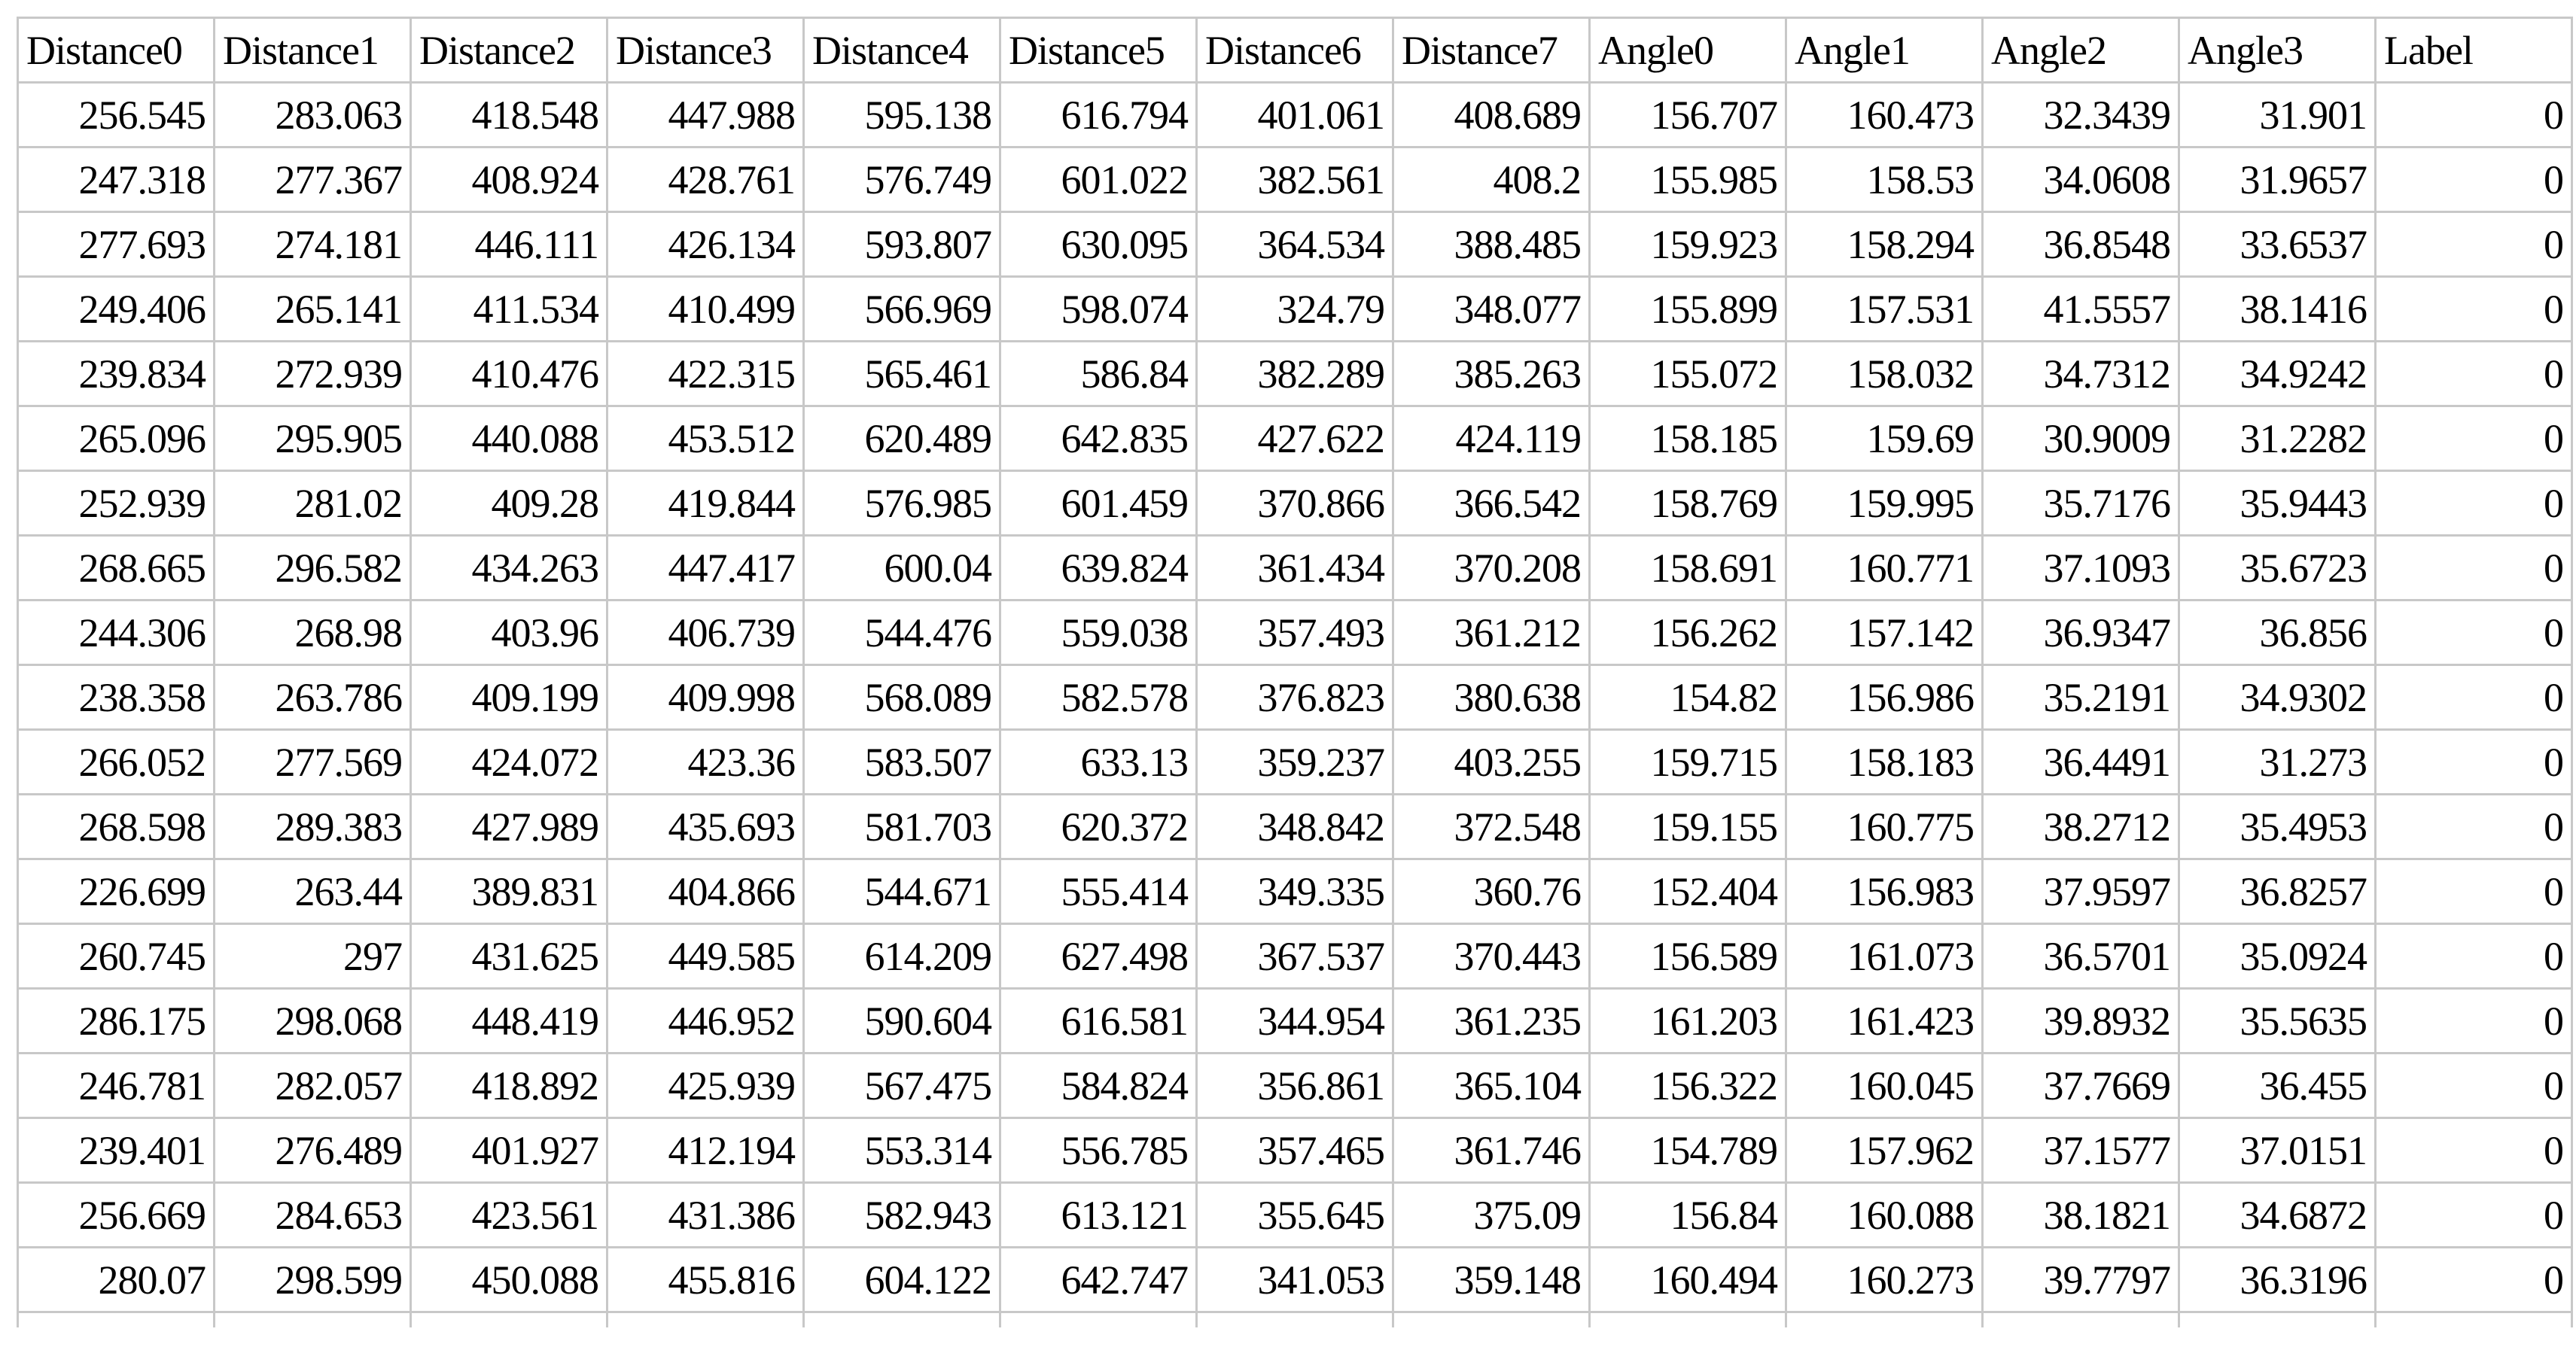 Image resolution: width=2576 pixels, height=1347 pixels. Describe the element at coordinates (902, 503) in the screenshot. I see `cell: 576.985` at that location.